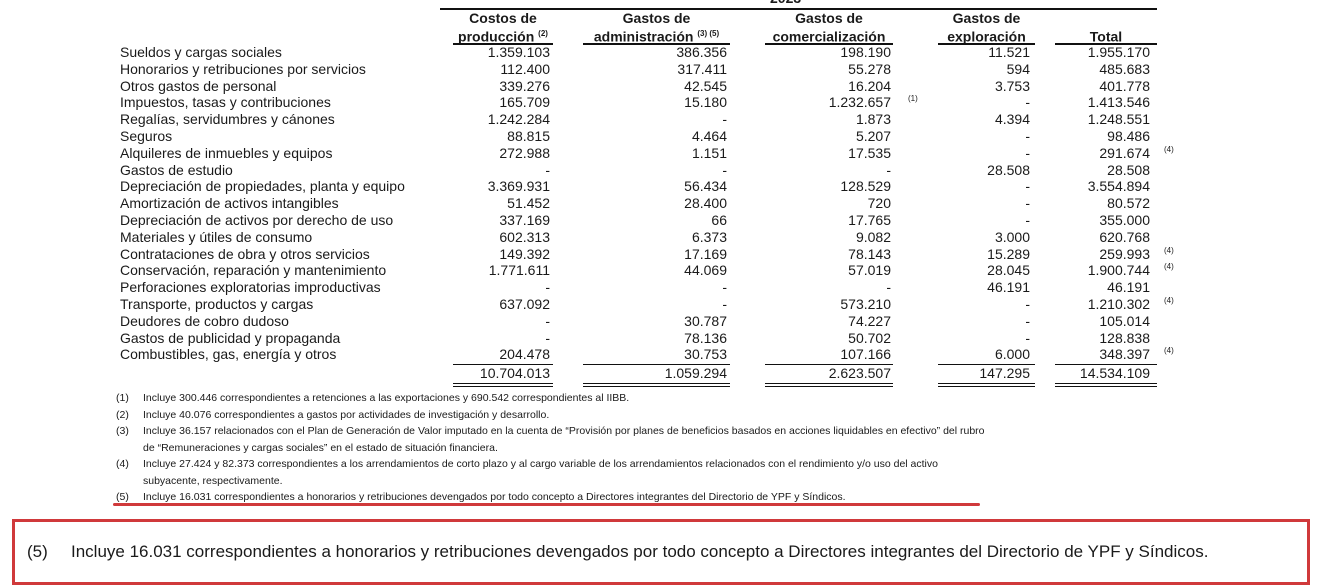 This screenshot has height=587, width=1320. Describe the element at coordinates (176, 169) in the screenshot. I see `row-label: Gastos de estudio` at that location.